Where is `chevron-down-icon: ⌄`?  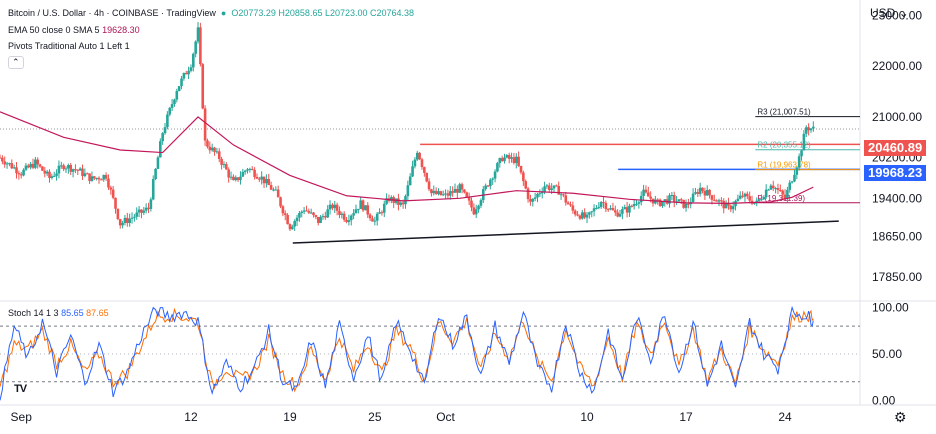
chevron-down-icon: ⌄ is located at coordinates (903, 13).